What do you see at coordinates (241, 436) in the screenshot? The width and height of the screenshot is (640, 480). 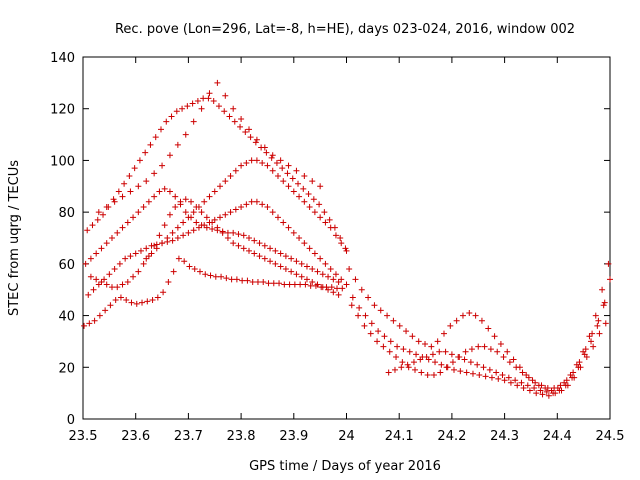 I see `x-tick-label: 23.8` at bounding box center [241, 436].